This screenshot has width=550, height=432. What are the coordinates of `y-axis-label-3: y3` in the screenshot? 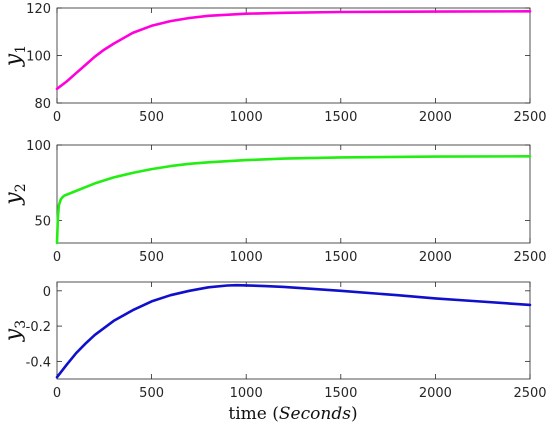 It's located at (15, 331).